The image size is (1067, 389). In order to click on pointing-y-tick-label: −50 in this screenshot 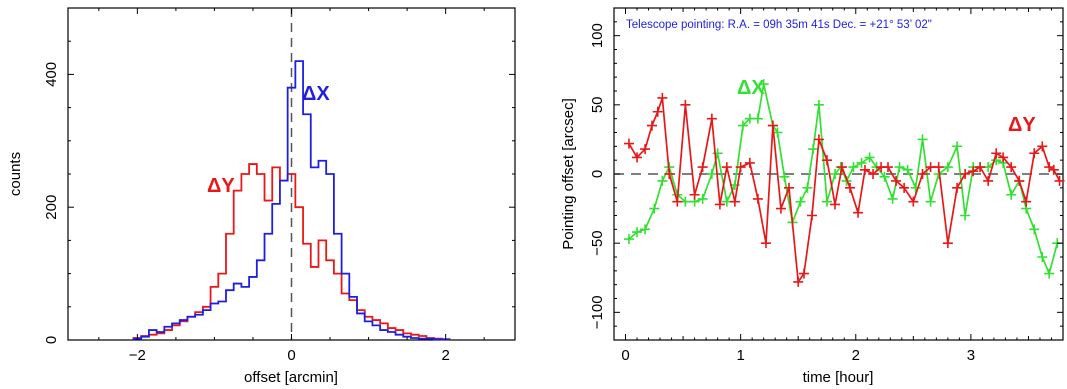, I will do `click(597, 242)`.